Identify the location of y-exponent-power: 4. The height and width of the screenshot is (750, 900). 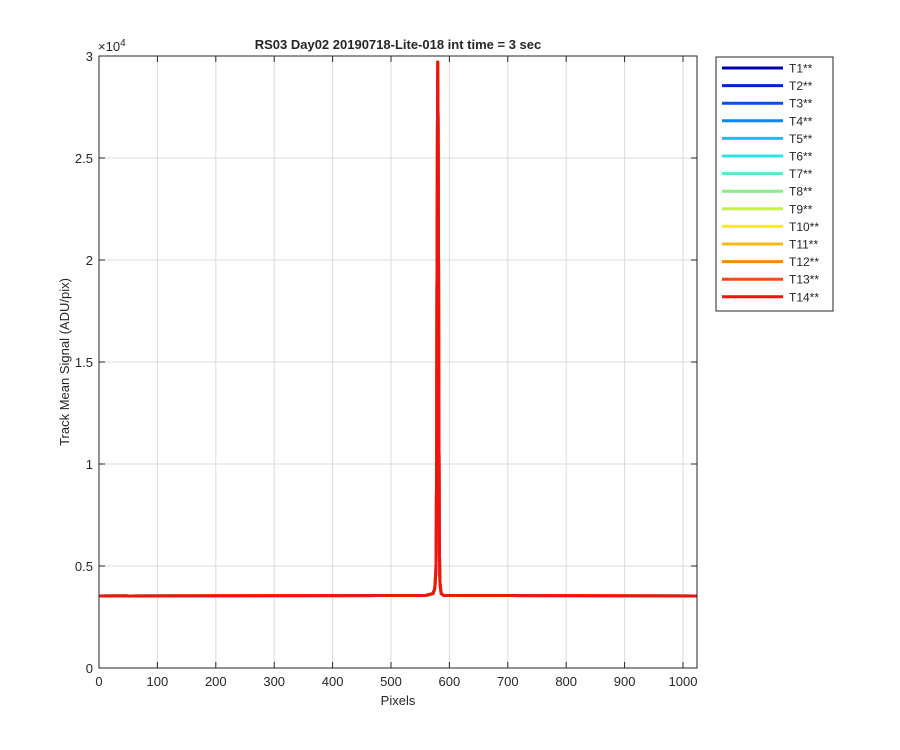
(123, 43).